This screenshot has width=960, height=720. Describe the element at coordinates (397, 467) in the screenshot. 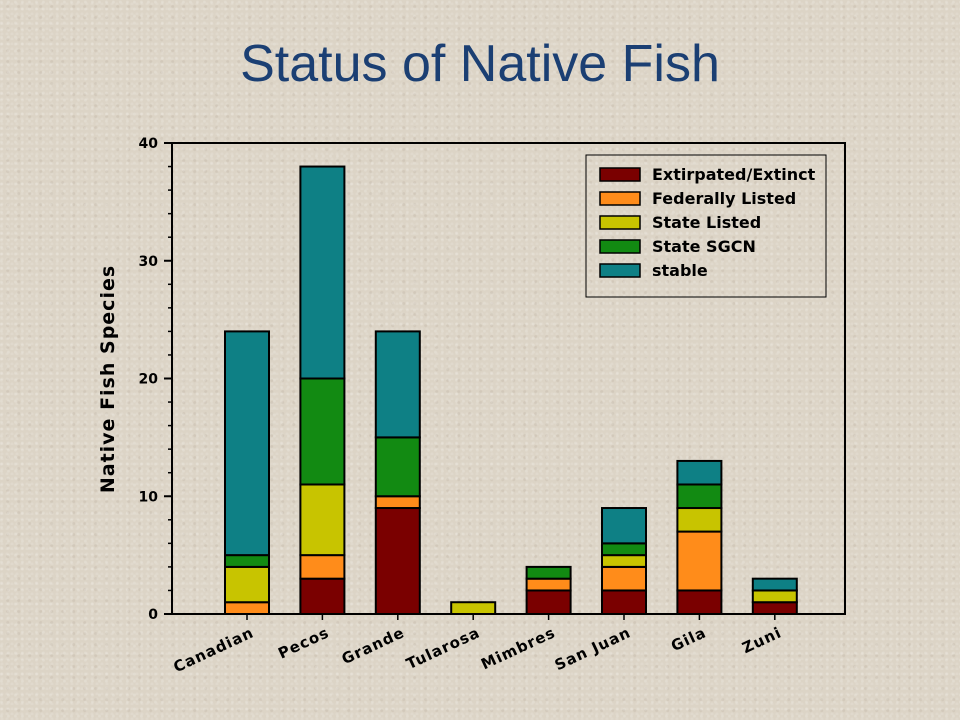

I see `bar-grande-state-sgcn` at that location.